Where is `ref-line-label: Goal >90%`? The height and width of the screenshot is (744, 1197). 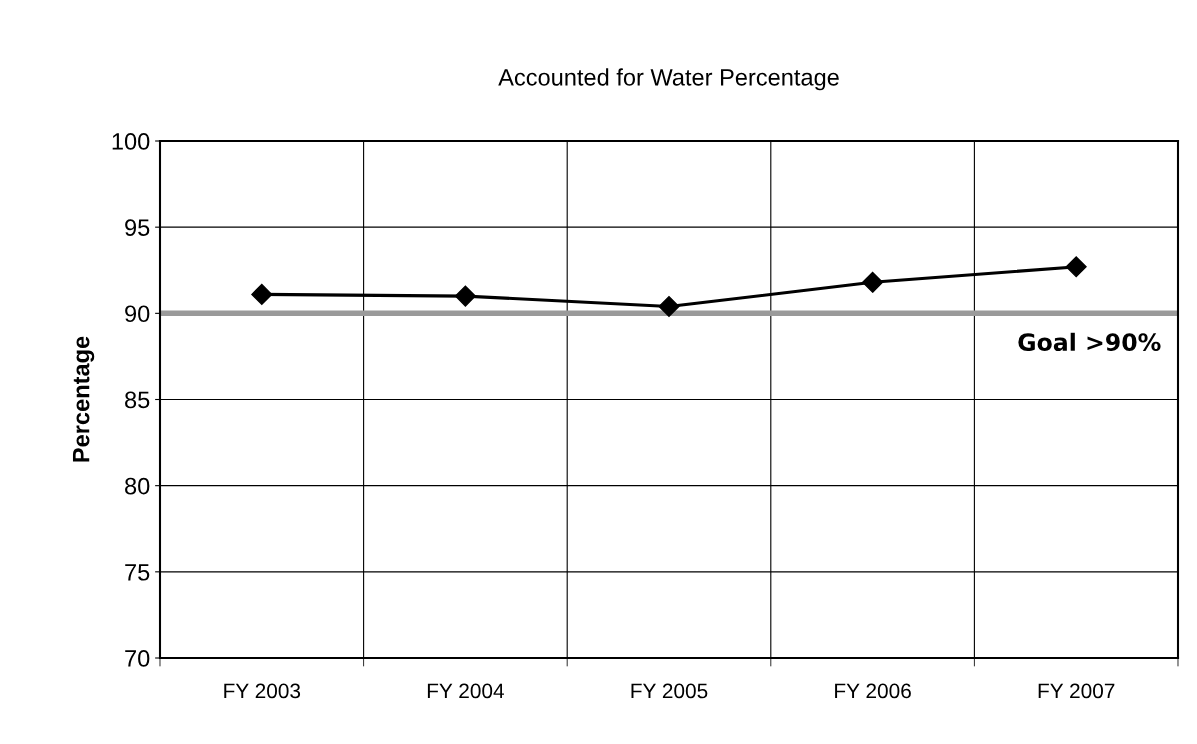
ref-line-label: Goal >90% is located at coordinates (1089, 342).